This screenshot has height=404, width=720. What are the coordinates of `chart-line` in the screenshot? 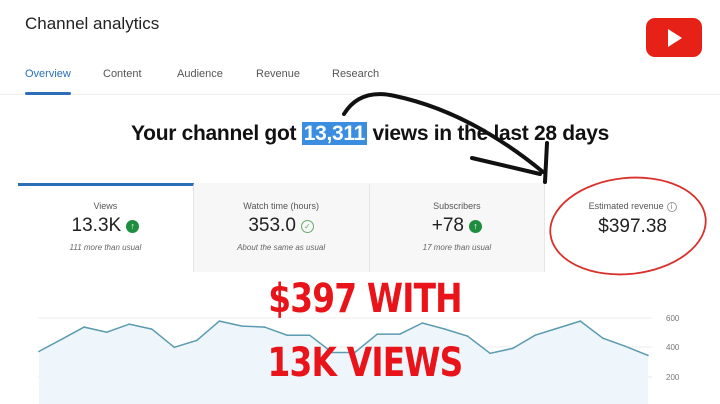 It's located at (343, 338).